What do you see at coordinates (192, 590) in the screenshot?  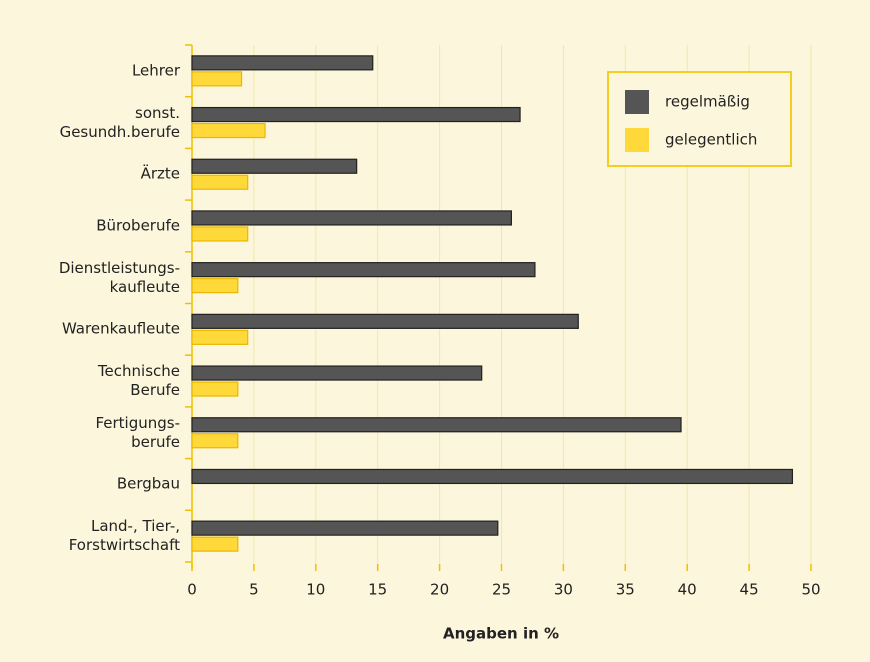 I see `x-tick-label: 0` at bounding box center [192, 590].